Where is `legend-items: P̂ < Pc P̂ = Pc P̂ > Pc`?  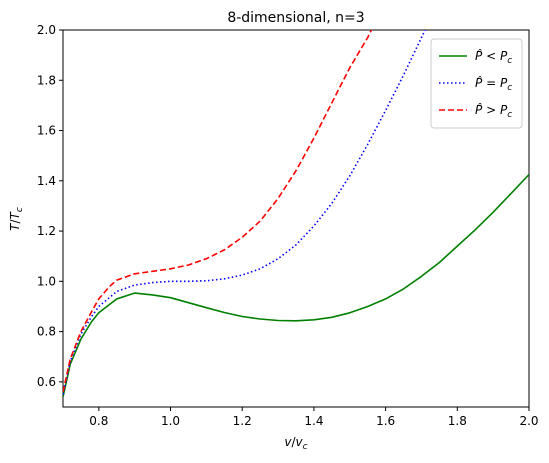
legend-items: P̂ < Pc P̂ = Pc P̂ > Pc is located at coordinates (475, 84).